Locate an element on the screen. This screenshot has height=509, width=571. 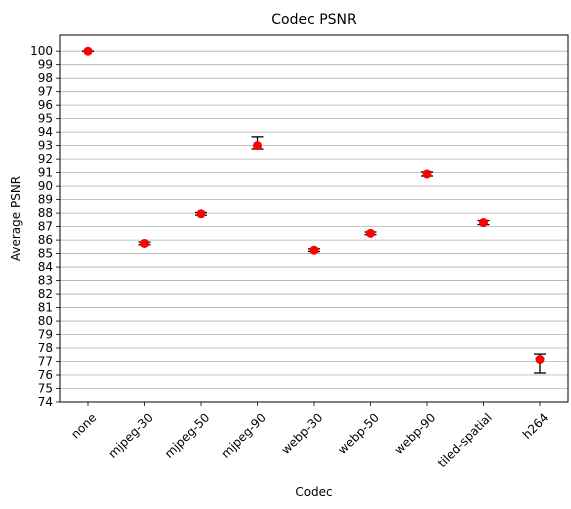
point-none is located at coordinates (88, 51).